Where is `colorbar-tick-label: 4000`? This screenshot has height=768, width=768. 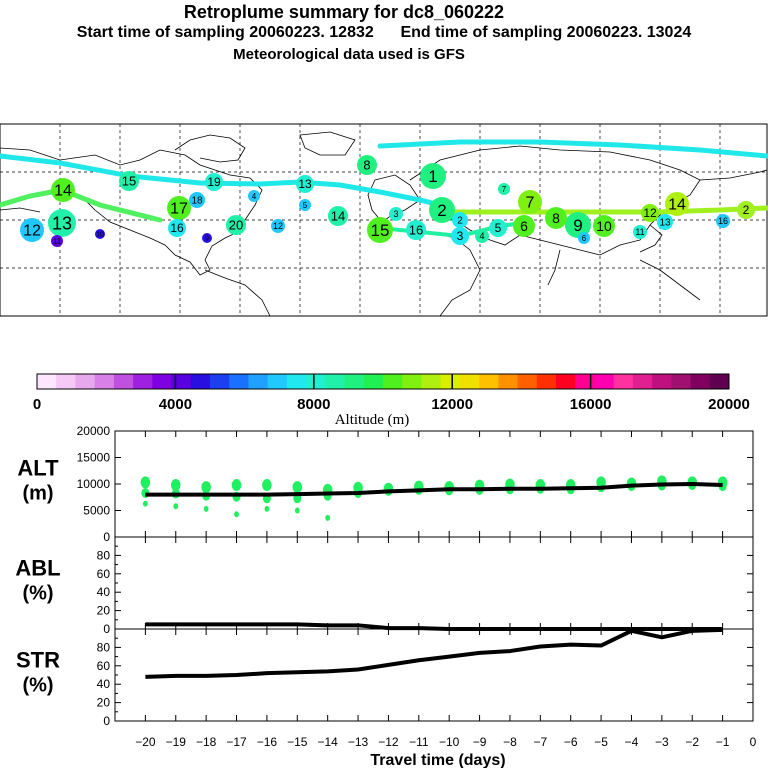 colorbar-tick-label: 4000 is located at coordinates (175, 404).